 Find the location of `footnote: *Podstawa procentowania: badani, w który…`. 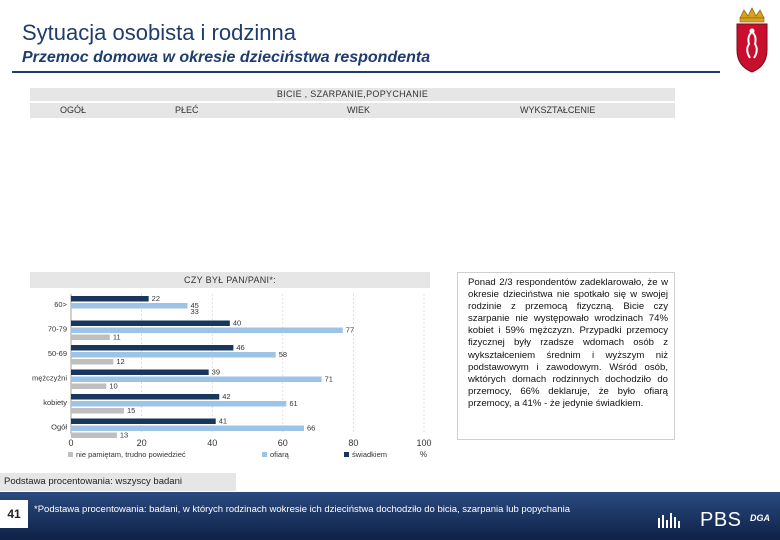

footnote: *Podstawa procentowania: badani, w który… is located at coordinates (302, 509).